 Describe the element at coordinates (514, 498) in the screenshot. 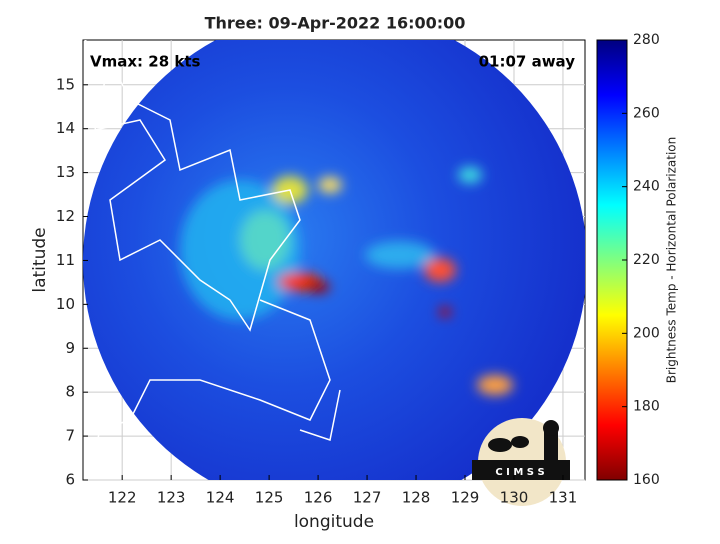

I see `x-tick-label: 130` at that location.